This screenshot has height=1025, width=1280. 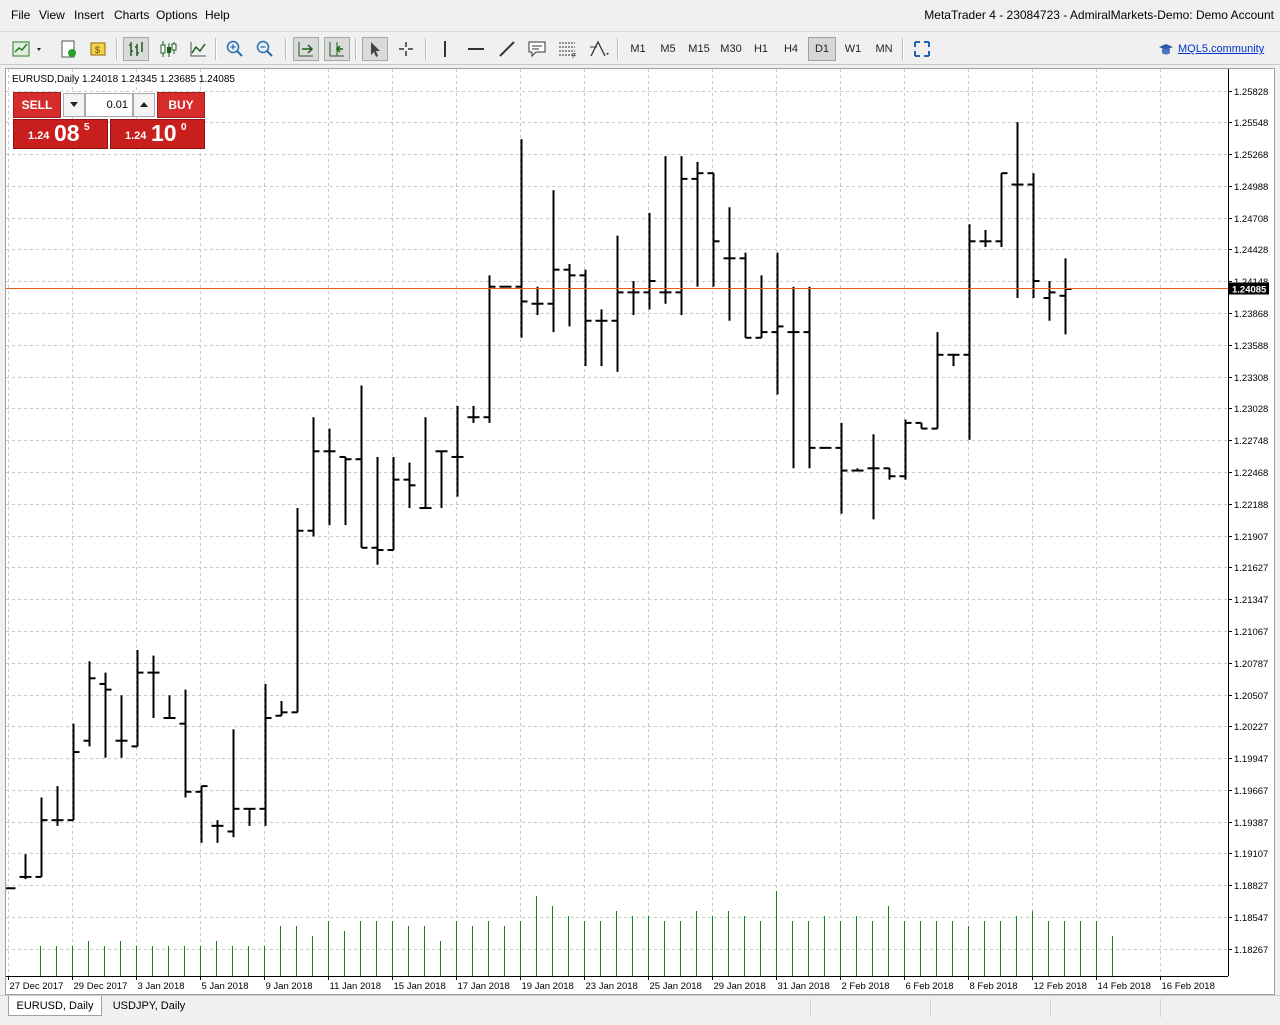 I want to click on crosshair-button, so click(x=406, y=49).